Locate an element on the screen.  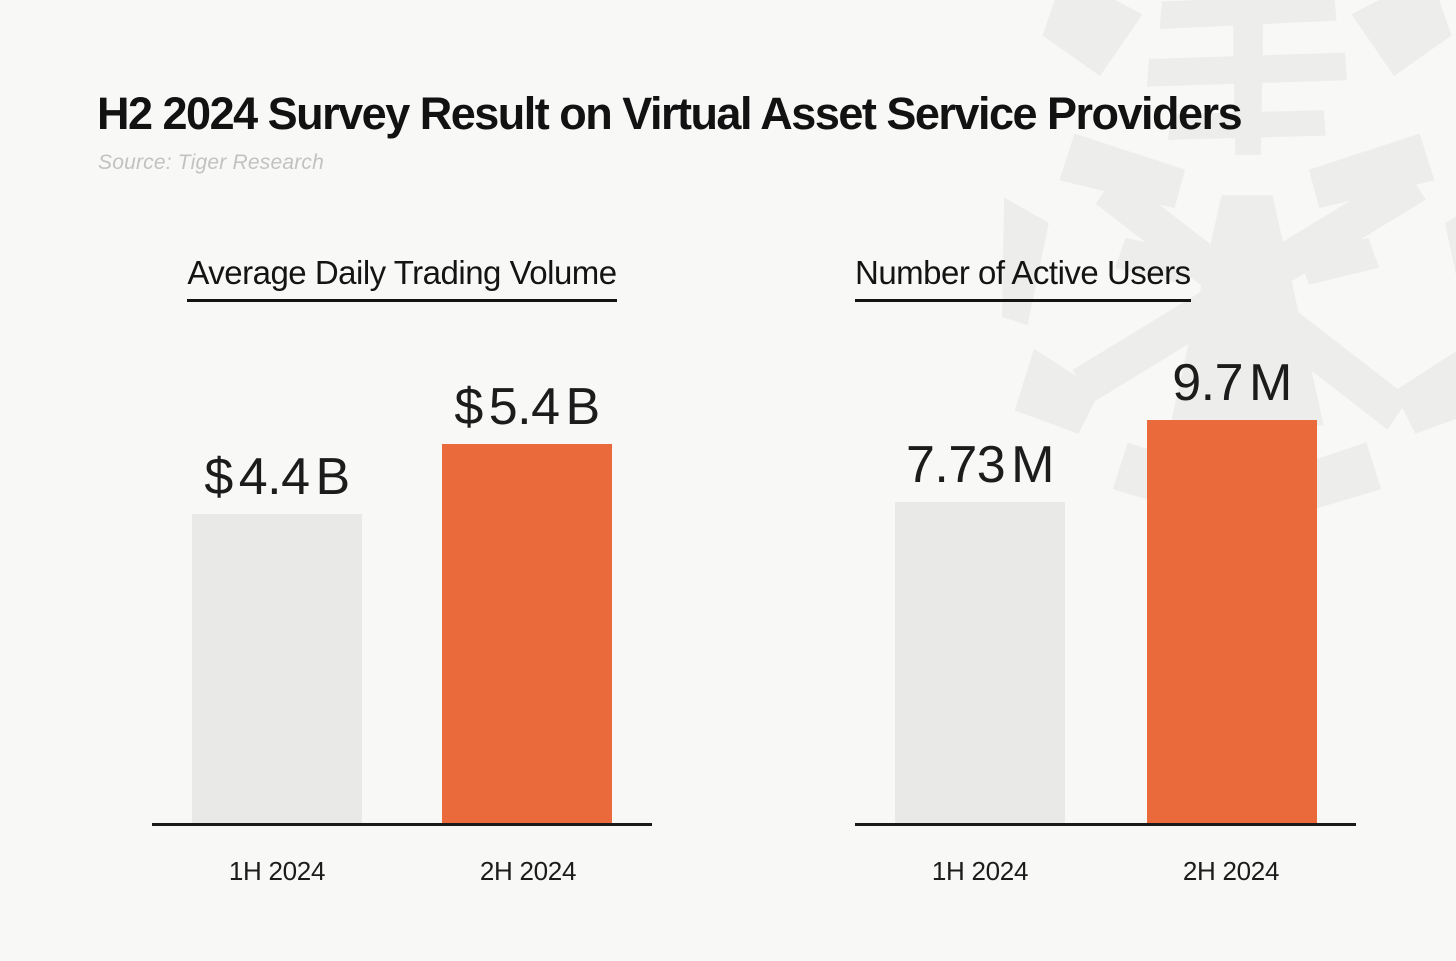
chart-title-row: Number of Active Users is located at coordinates (1105, 278).